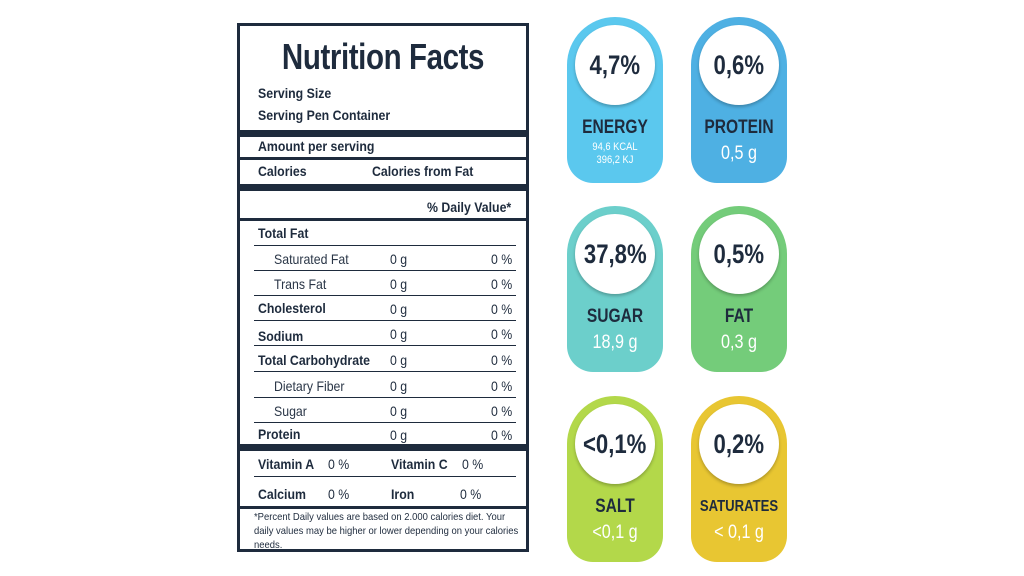 Image resolution: width=1024 pixels, height=576 pixels. Describe the element at coordinates (615, 127) in the screenshot. I see `badge-name: ENERGY` at that location.